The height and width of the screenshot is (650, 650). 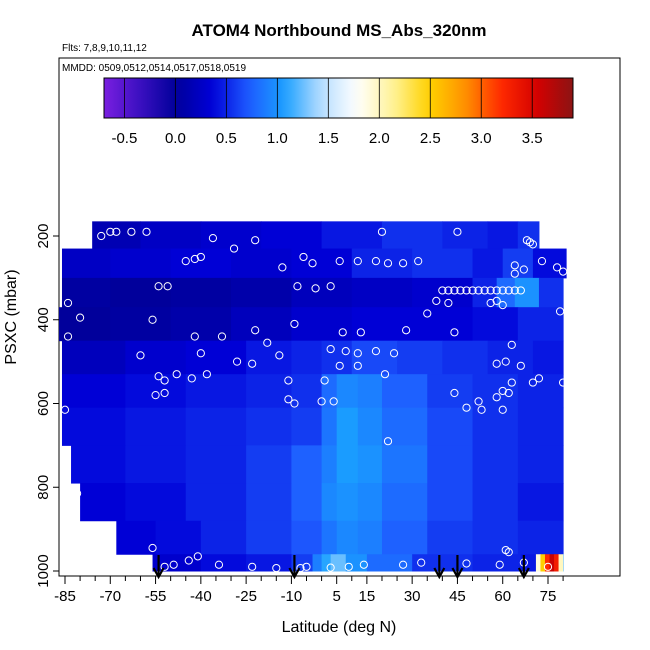 I want to click on x-tick-label: 15, so click(x=367, y=596).